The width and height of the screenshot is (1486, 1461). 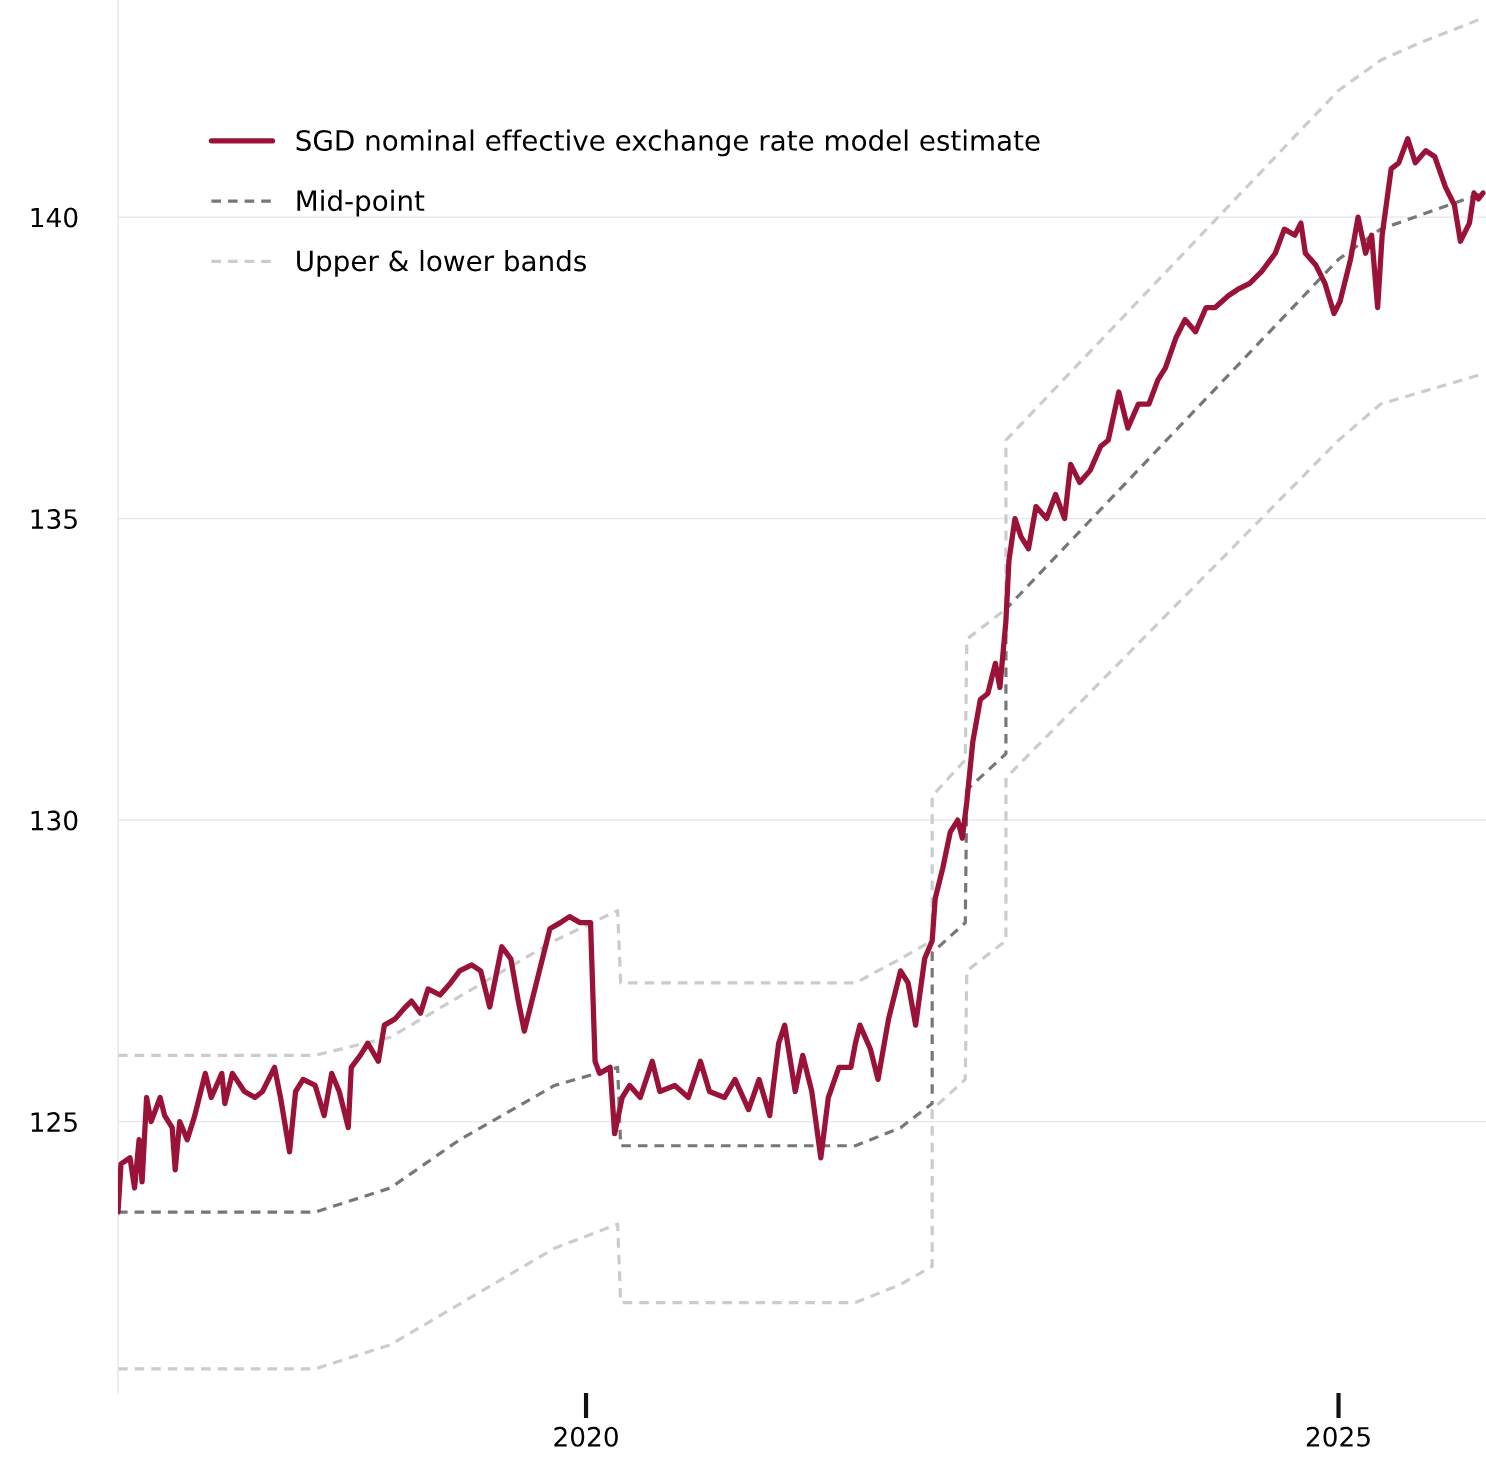 I want to click on legend-label: Mid-point, so click(x=361, y=203).